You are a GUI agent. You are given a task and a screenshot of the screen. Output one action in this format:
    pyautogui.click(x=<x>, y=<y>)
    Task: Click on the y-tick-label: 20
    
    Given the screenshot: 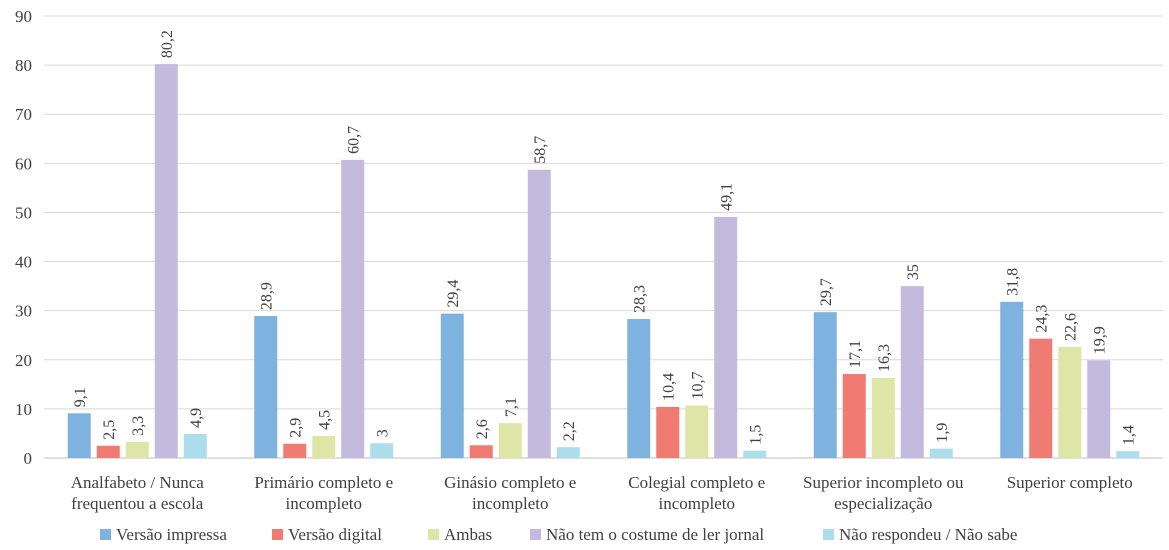 What is the action you would take?
    pyautogui.click(x=23, y=360)
    